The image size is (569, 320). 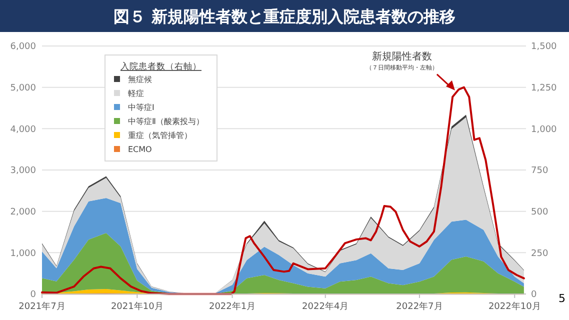 I want to click on y-tick-label: 6,000, so click(x=23, y=47).